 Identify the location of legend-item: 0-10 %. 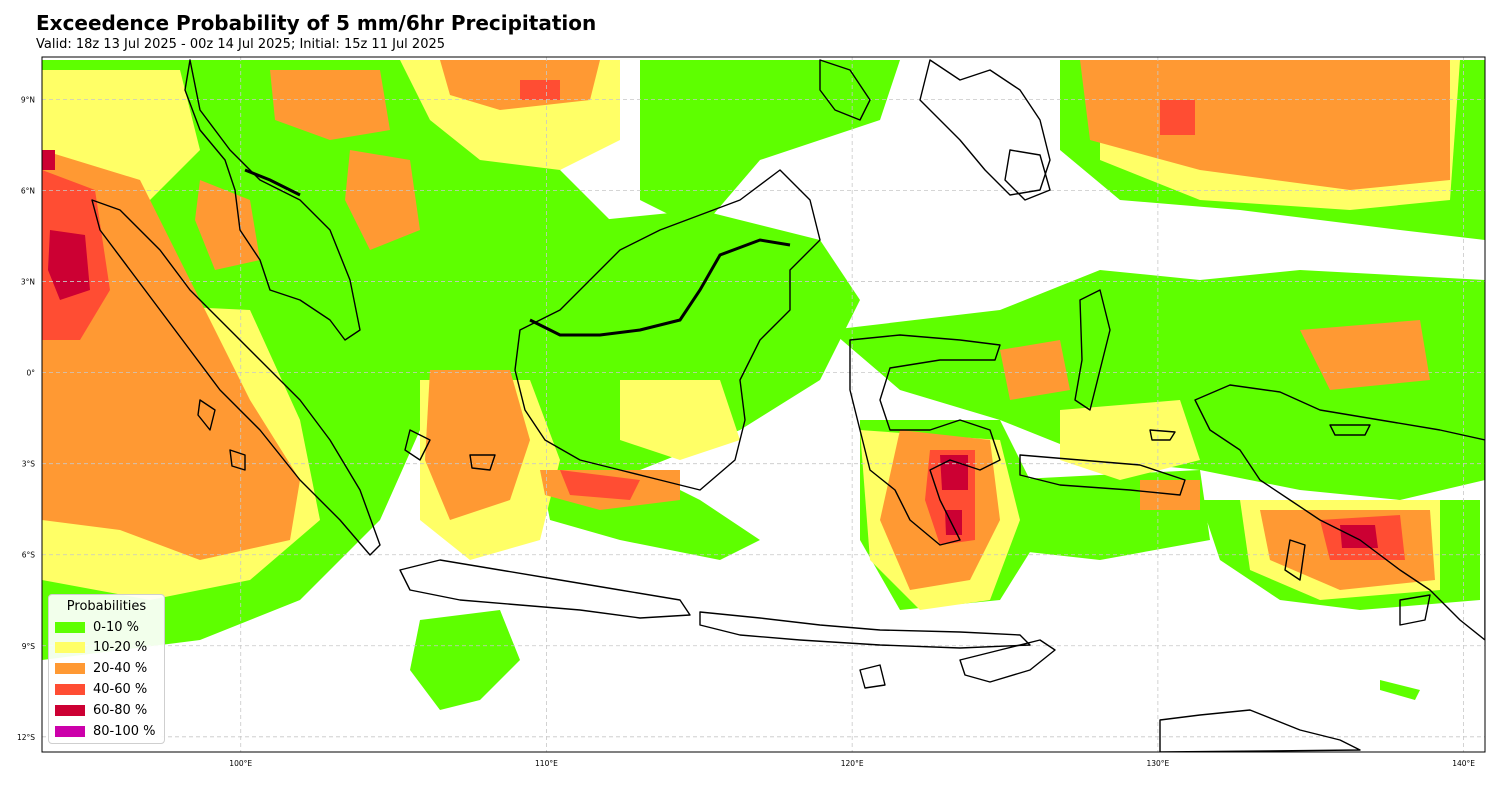
(97, 627).